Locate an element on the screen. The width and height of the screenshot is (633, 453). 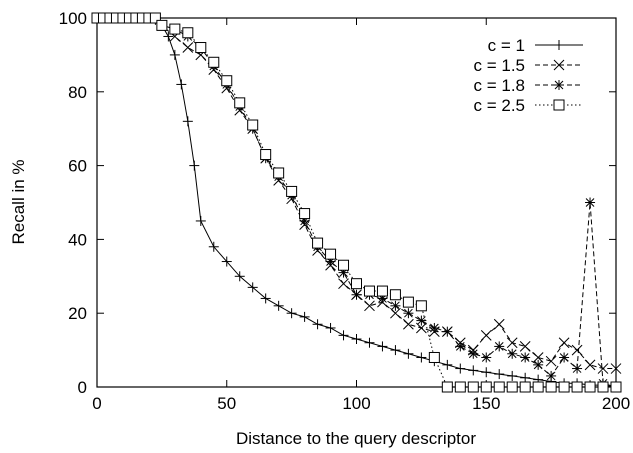
y-tick-label: 40 is located at coordinates (77, 239).